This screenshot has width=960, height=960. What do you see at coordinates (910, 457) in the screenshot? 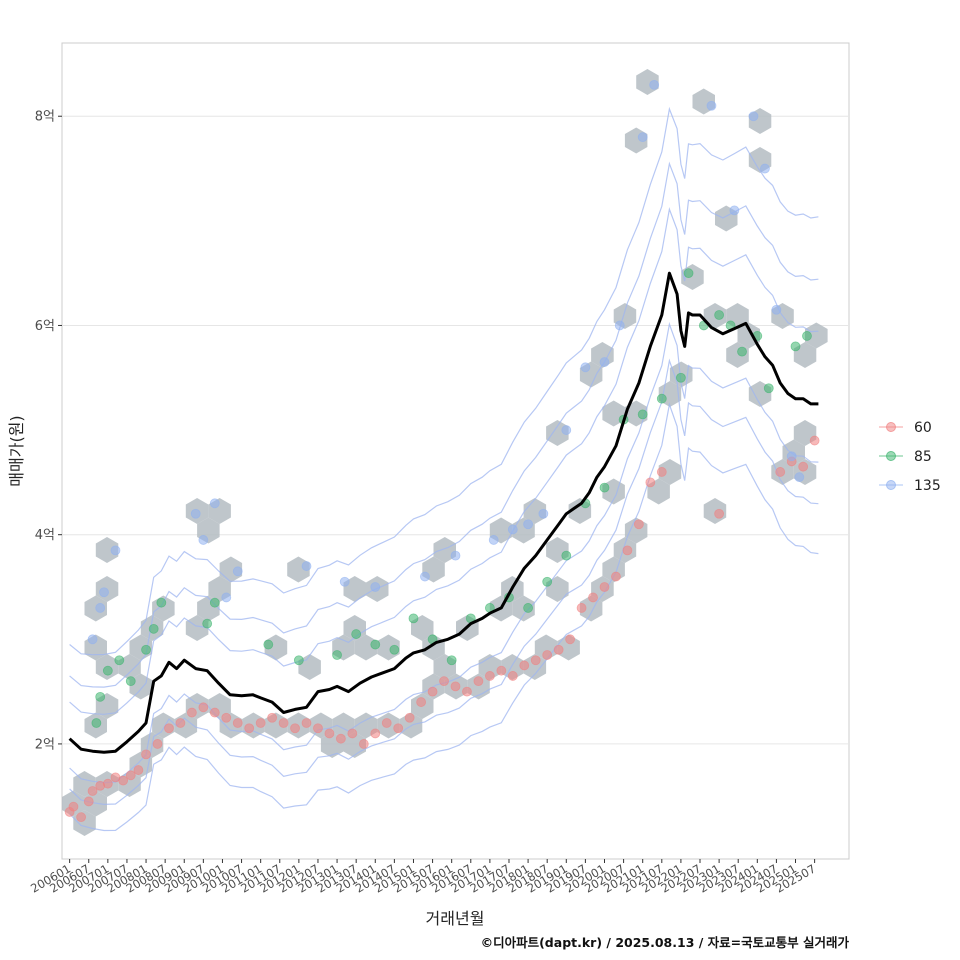
I see `legend: 60 85 135` at bounding box center [910, 457].